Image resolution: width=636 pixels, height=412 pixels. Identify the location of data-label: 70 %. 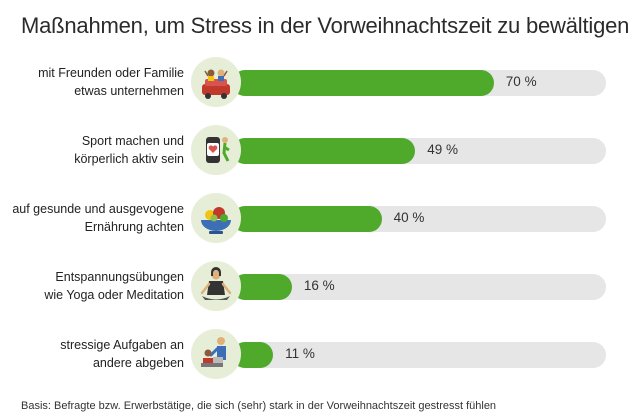
(521, 81).